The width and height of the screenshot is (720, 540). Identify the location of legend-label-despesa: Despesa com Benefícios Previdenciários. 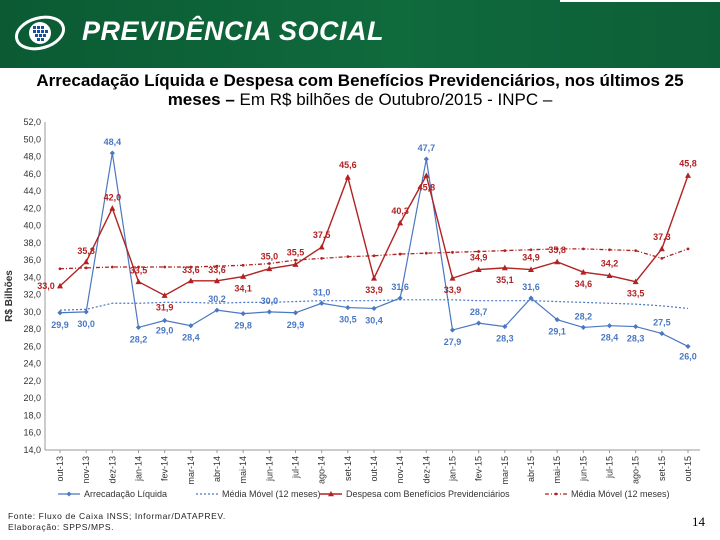
(428, 494).